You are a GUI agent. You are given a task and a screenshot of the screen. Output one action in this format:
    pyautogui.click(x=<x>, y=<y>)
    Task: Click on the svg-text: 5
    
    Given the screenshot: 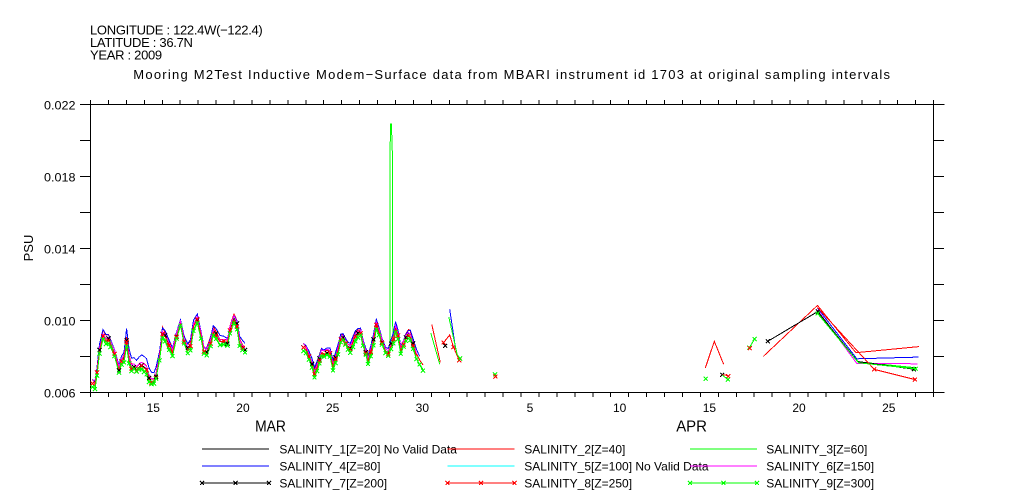 What is the action you would take?
    pyautogui.click(x=530, y=408)
    